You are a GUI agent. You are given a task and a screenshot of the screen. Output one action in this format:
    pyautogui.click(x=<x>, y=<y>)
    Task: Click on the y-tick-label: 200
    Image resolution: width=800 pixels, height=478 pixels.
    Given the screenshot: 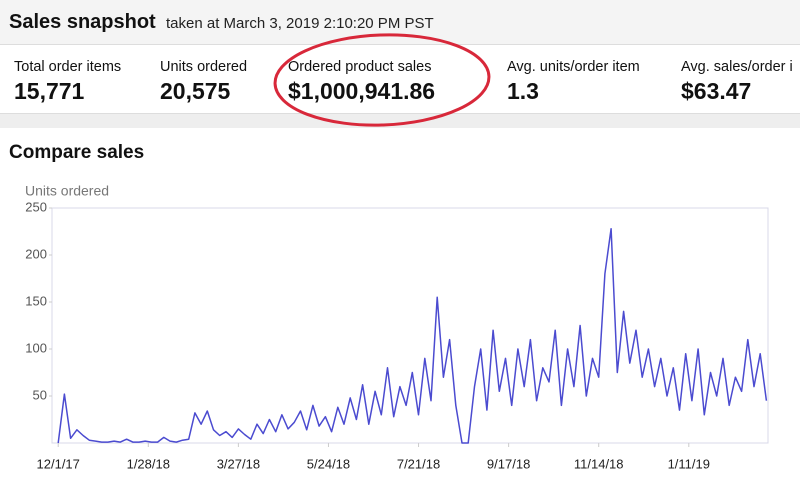 What is the action you would take?
    pyautogui.click(x=36, y=253)
    